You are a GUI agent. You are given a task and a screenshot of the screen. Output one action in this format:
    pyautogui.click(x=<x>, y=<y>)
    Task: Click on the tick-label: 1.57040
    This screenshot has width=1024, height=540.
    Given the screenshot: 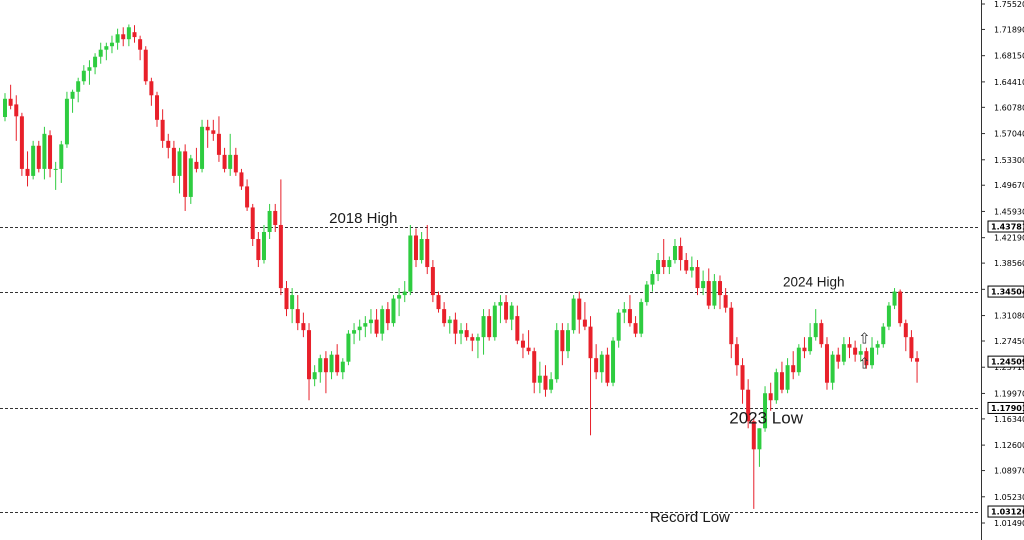 What is the action you would take?
    pyautogui.click(x=1009, y=134)
    